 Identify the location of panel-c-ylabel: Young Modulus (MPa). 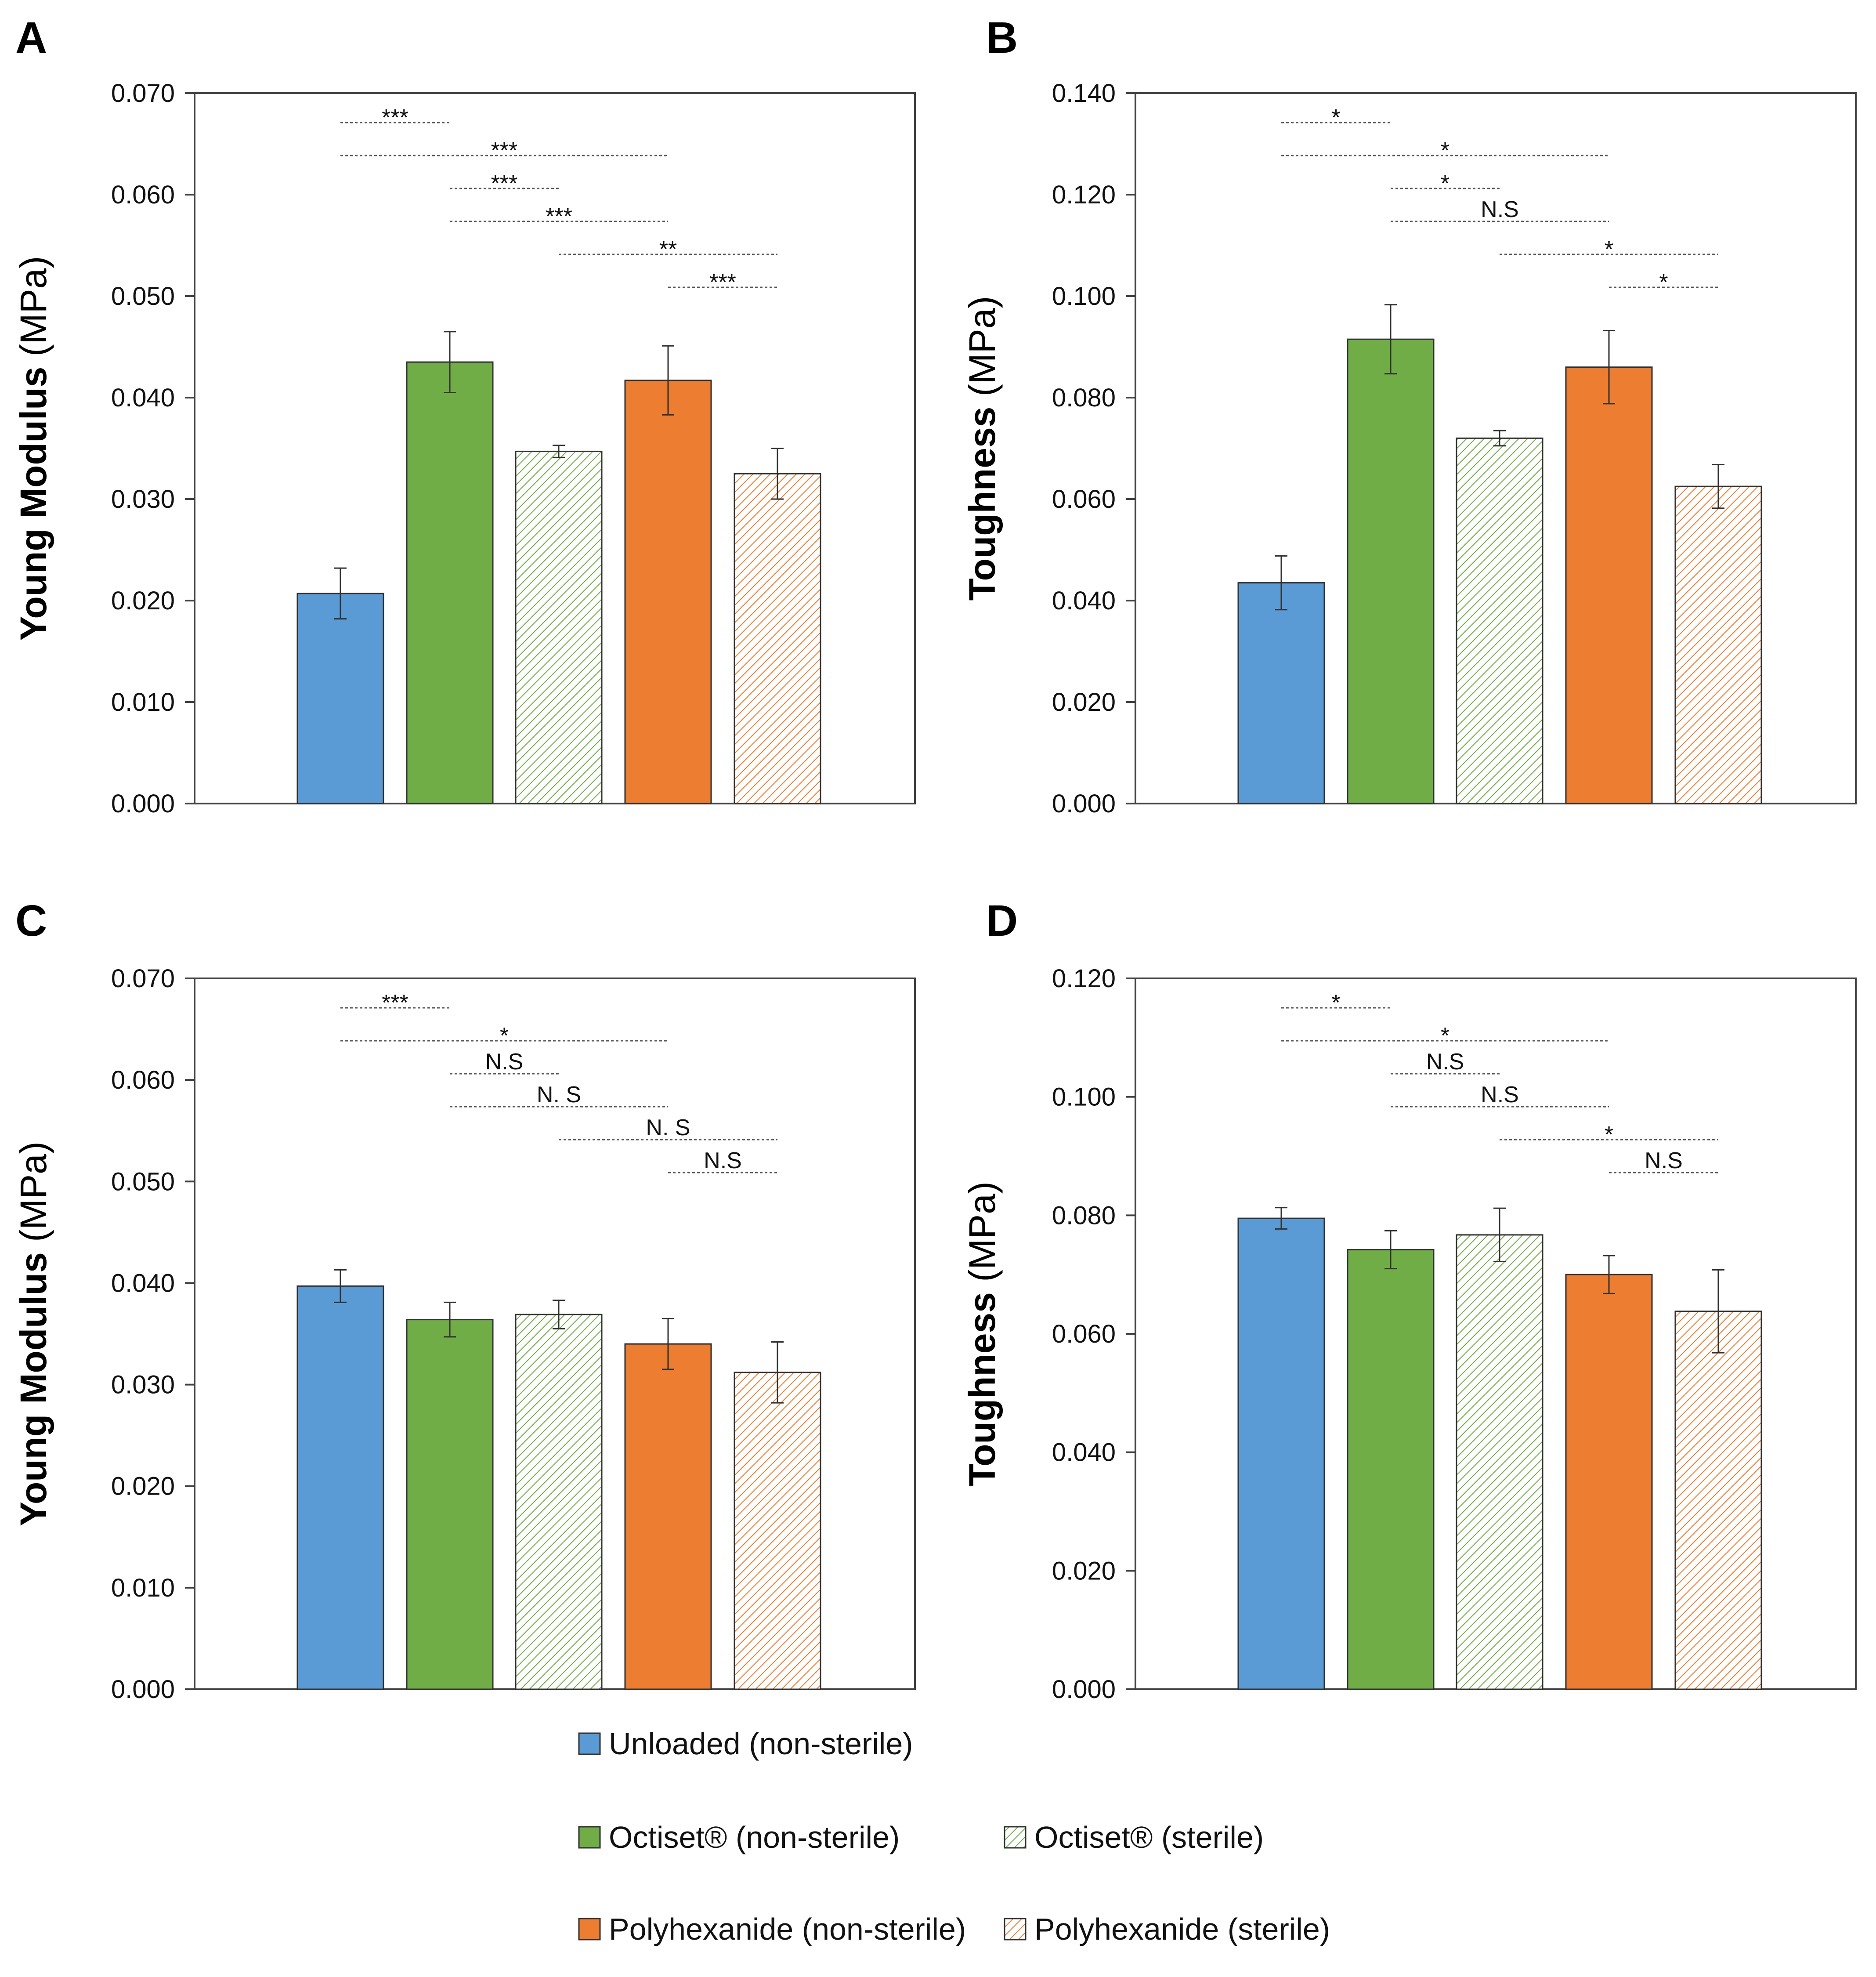
(33, 1334).